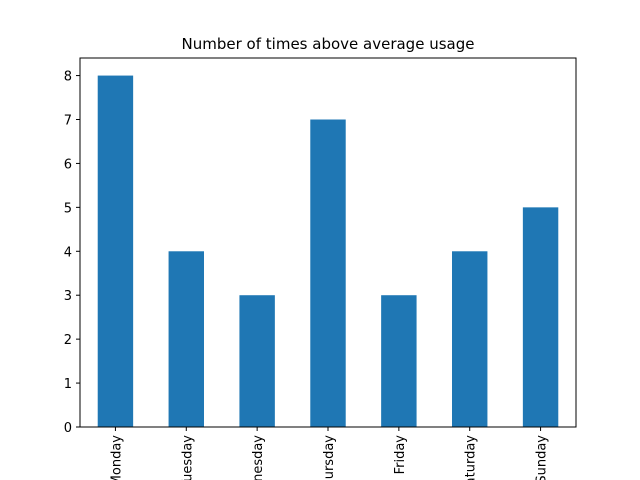 This screenshot has height=480, width=640. What do you see at coordinates (68, 208) in the screenshot?
I see `y-tick-label: 5` at bounding box center [68, 208].